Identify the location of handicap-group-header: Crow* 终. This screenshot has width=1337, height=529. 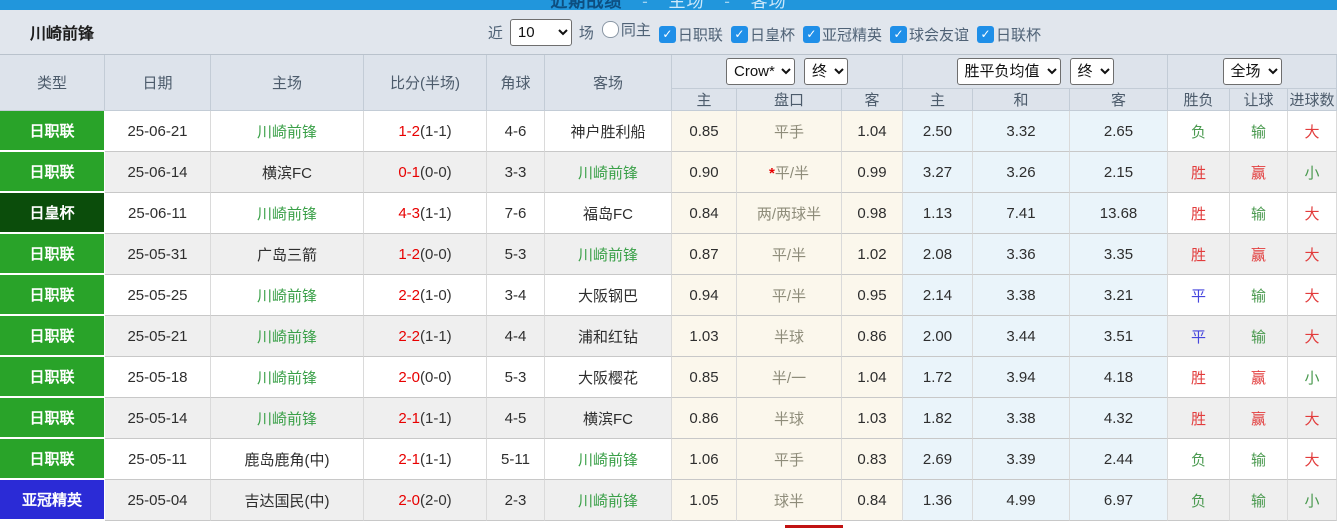
(787, 72).